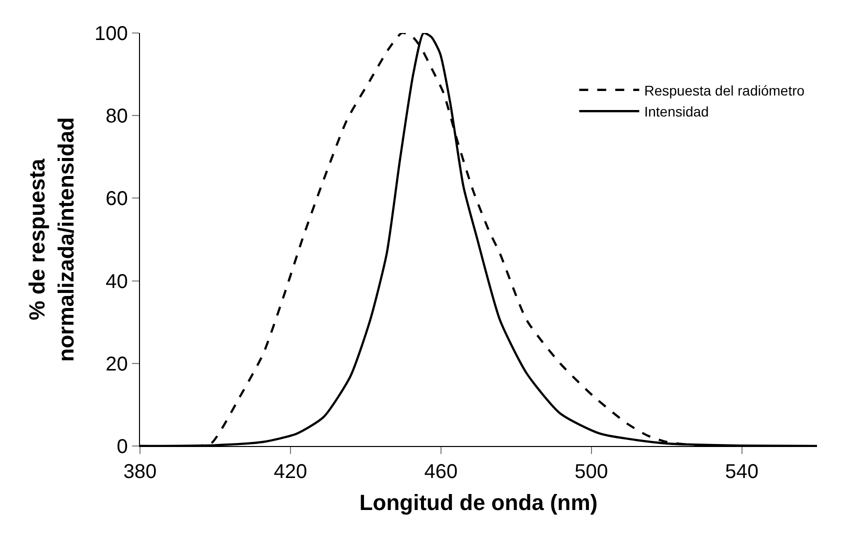 This screenshot has width=849, height=540. I want to click on y-tick-label: 80, so click(117, 117).